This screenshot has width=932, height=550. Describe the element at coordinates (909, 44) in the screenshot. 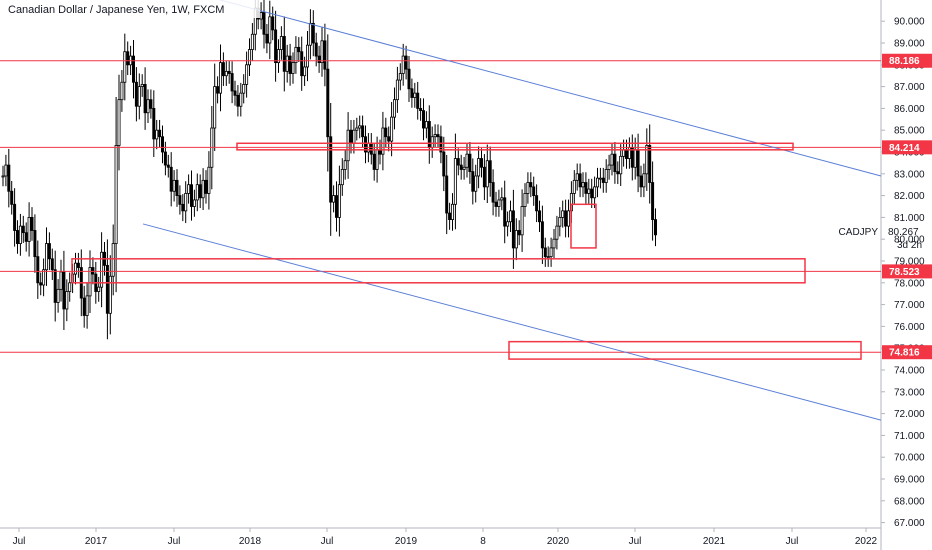

I see `y-tick-label: 89.000` at that location.